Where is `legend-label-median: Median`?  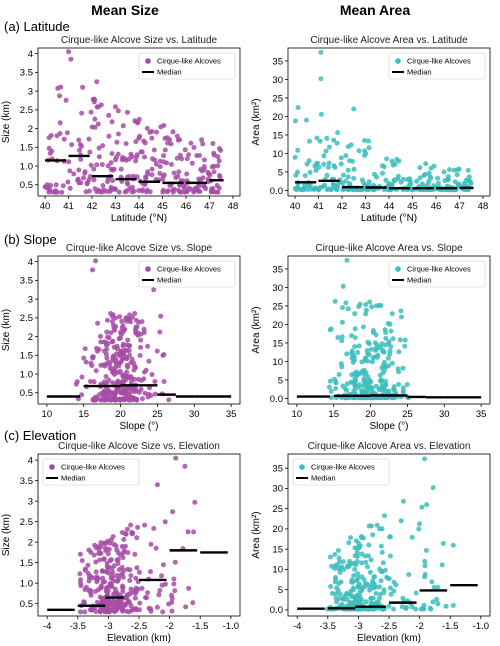 legend-label-median: Median is located at coordinates (323, 478).